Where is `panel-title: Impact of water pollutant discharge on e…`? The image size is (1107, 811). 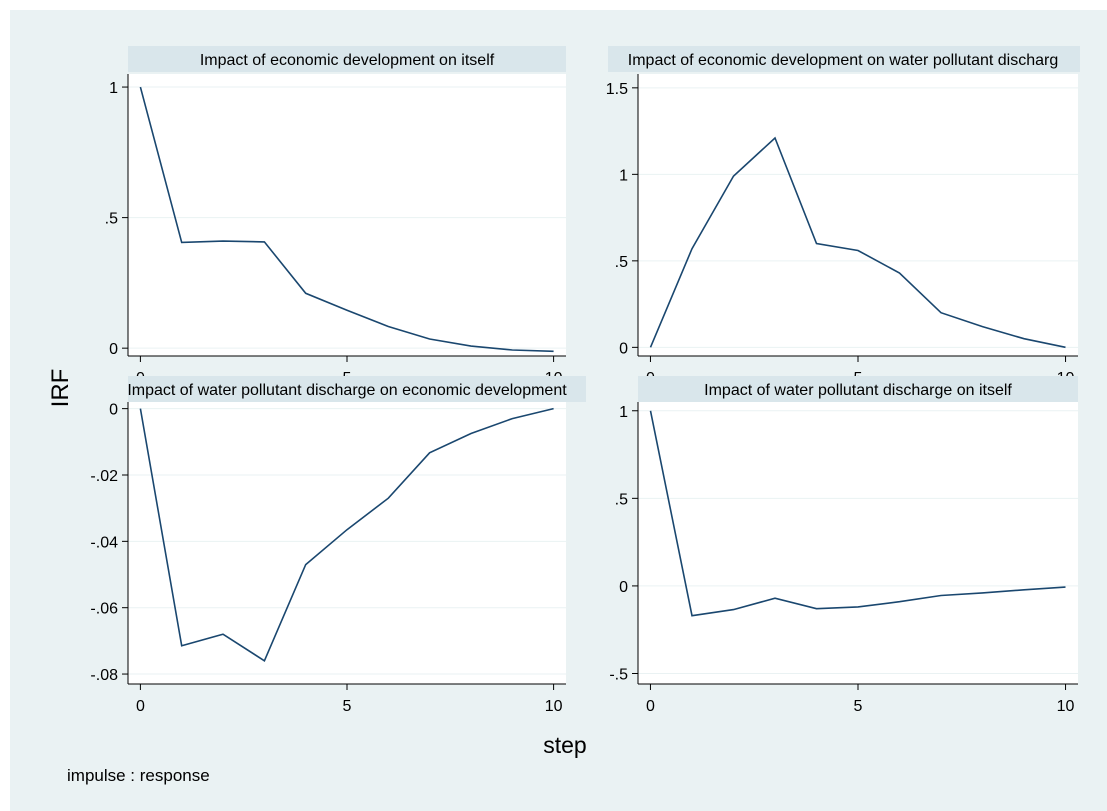 panel-title: Impact of water pollutant discharge on e… is located at coordinates (347, 390).